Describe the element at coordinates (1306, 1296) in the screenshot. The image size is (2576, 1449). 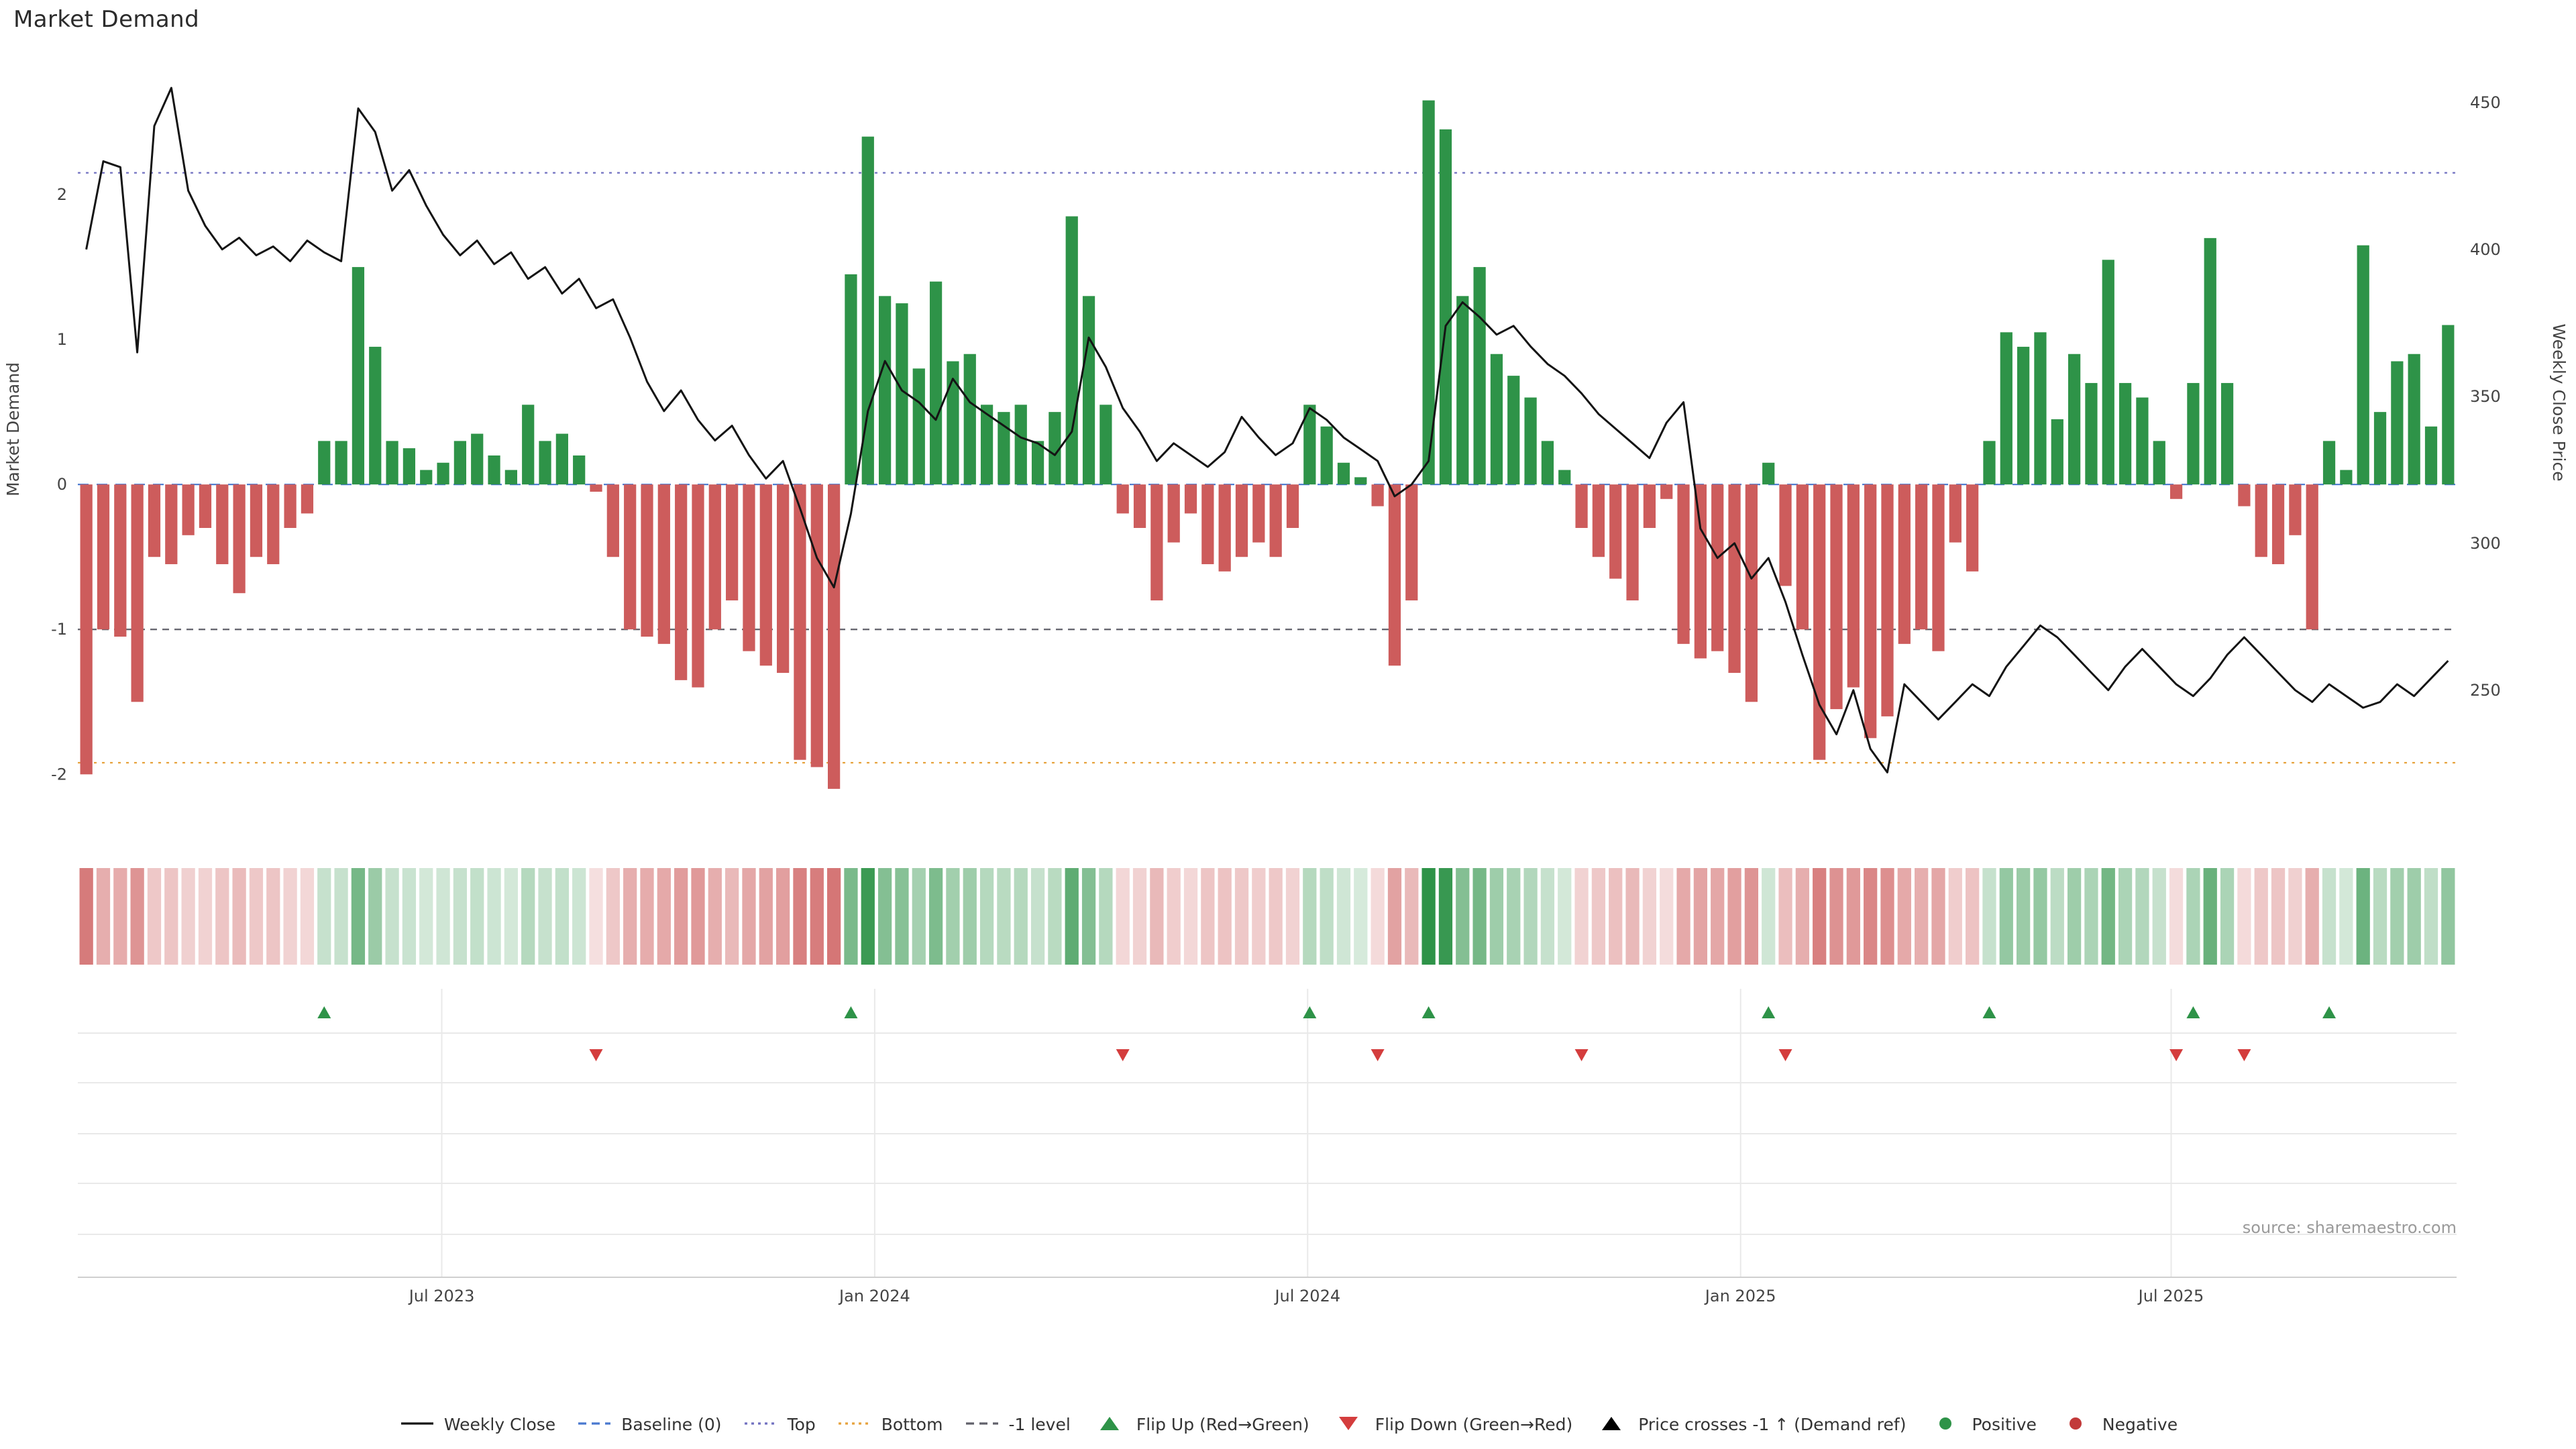
I see `x-axis-tick: Jul 2024` at that location.